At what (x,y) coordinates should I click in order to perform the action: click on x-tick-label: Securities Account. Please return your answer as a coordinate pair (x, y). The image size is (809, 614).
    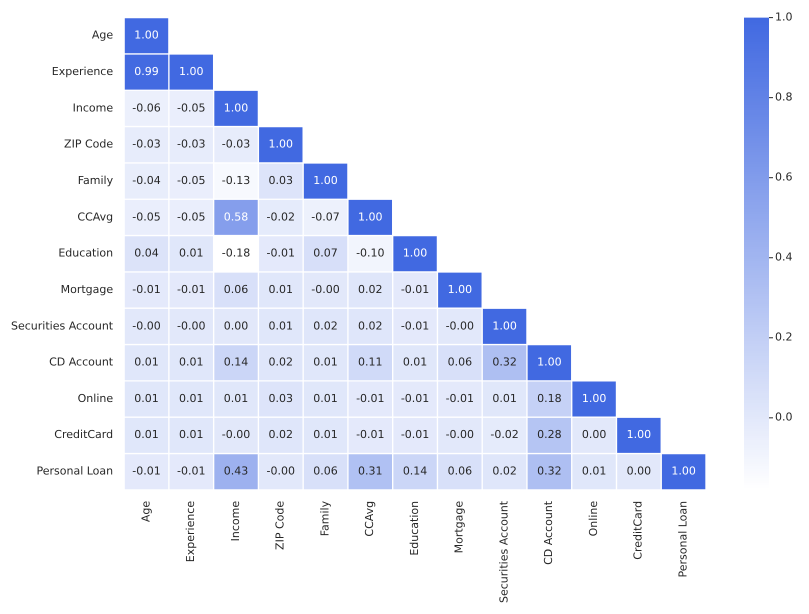
    Looking at the image, I should click on (503, 552).